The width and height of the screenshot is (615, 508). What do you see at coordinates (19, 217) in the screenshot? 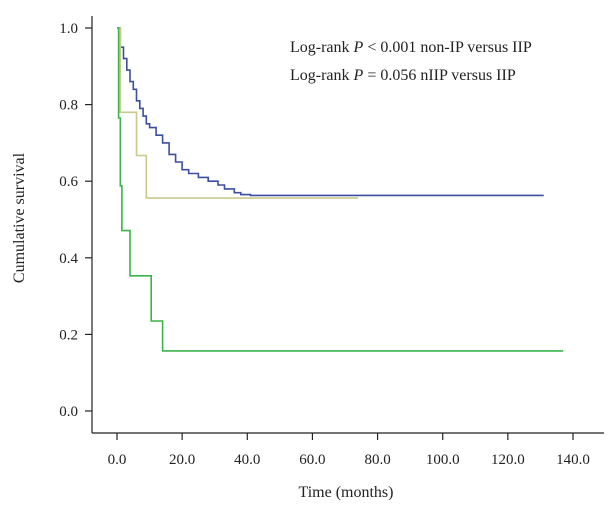
I see `y-axis-title: Cumulative survival` at bounding box center [19, 217].